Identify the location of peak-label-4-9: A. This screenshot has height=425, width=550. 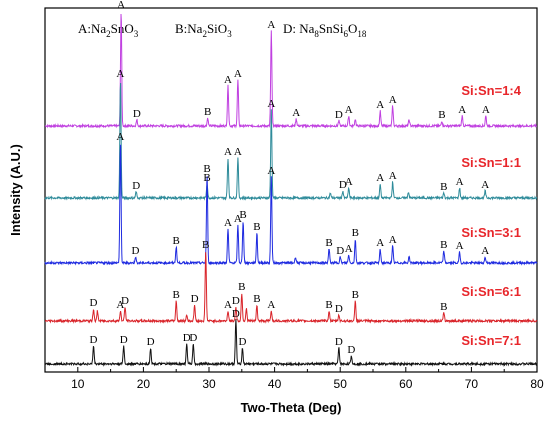
(228, 305).